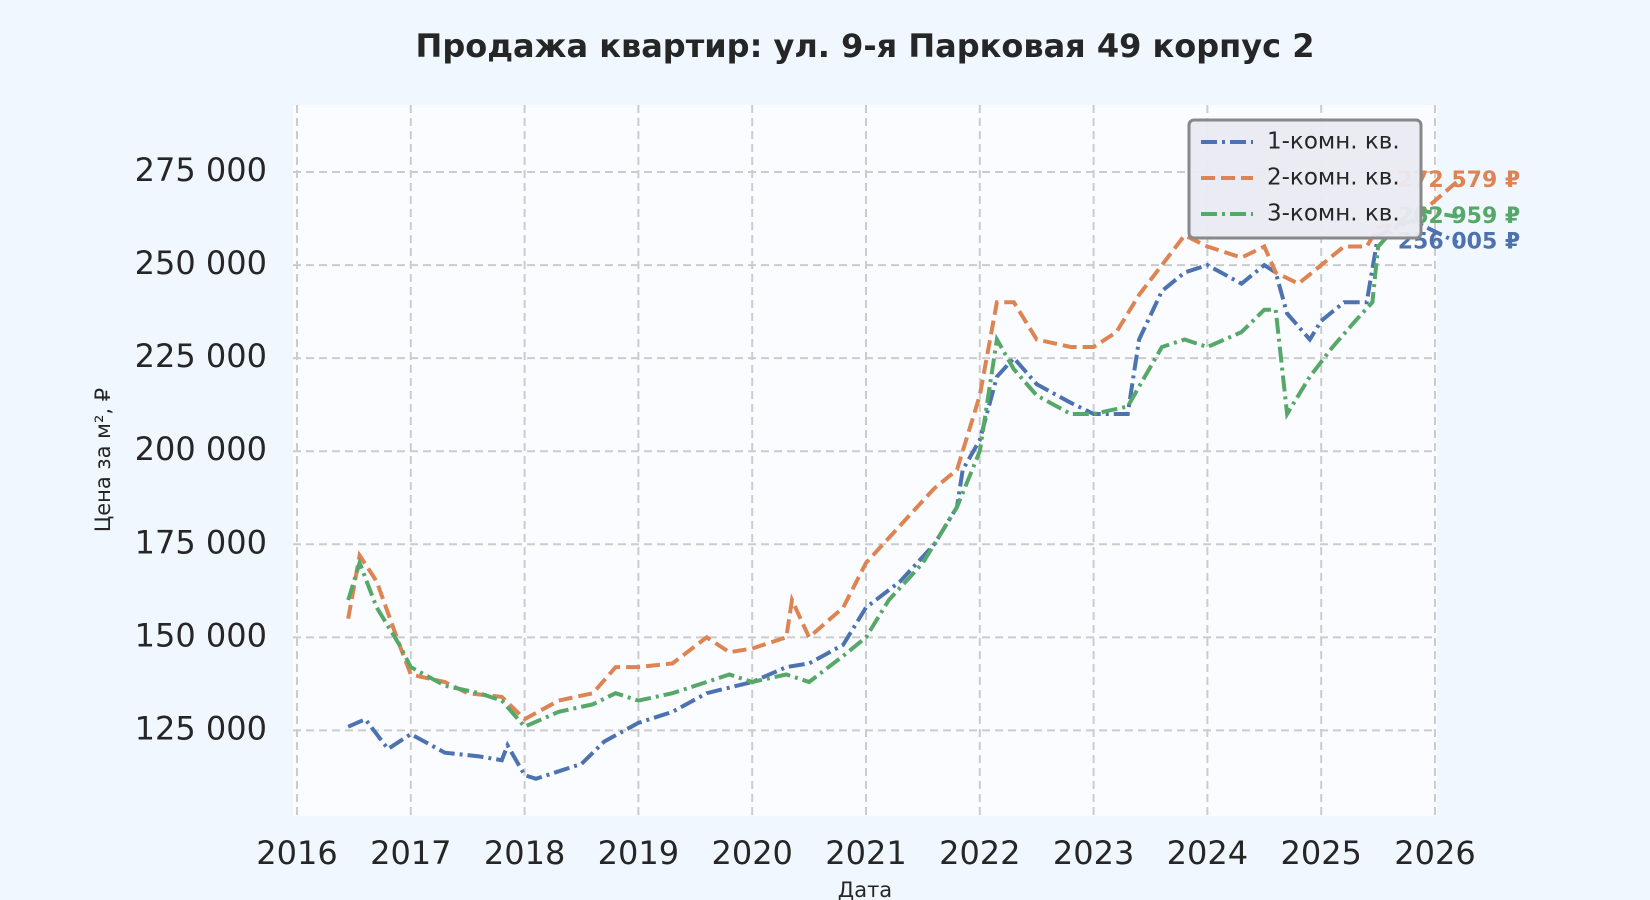  I want to click on x-tick-label: 2022, so click(979, 853).